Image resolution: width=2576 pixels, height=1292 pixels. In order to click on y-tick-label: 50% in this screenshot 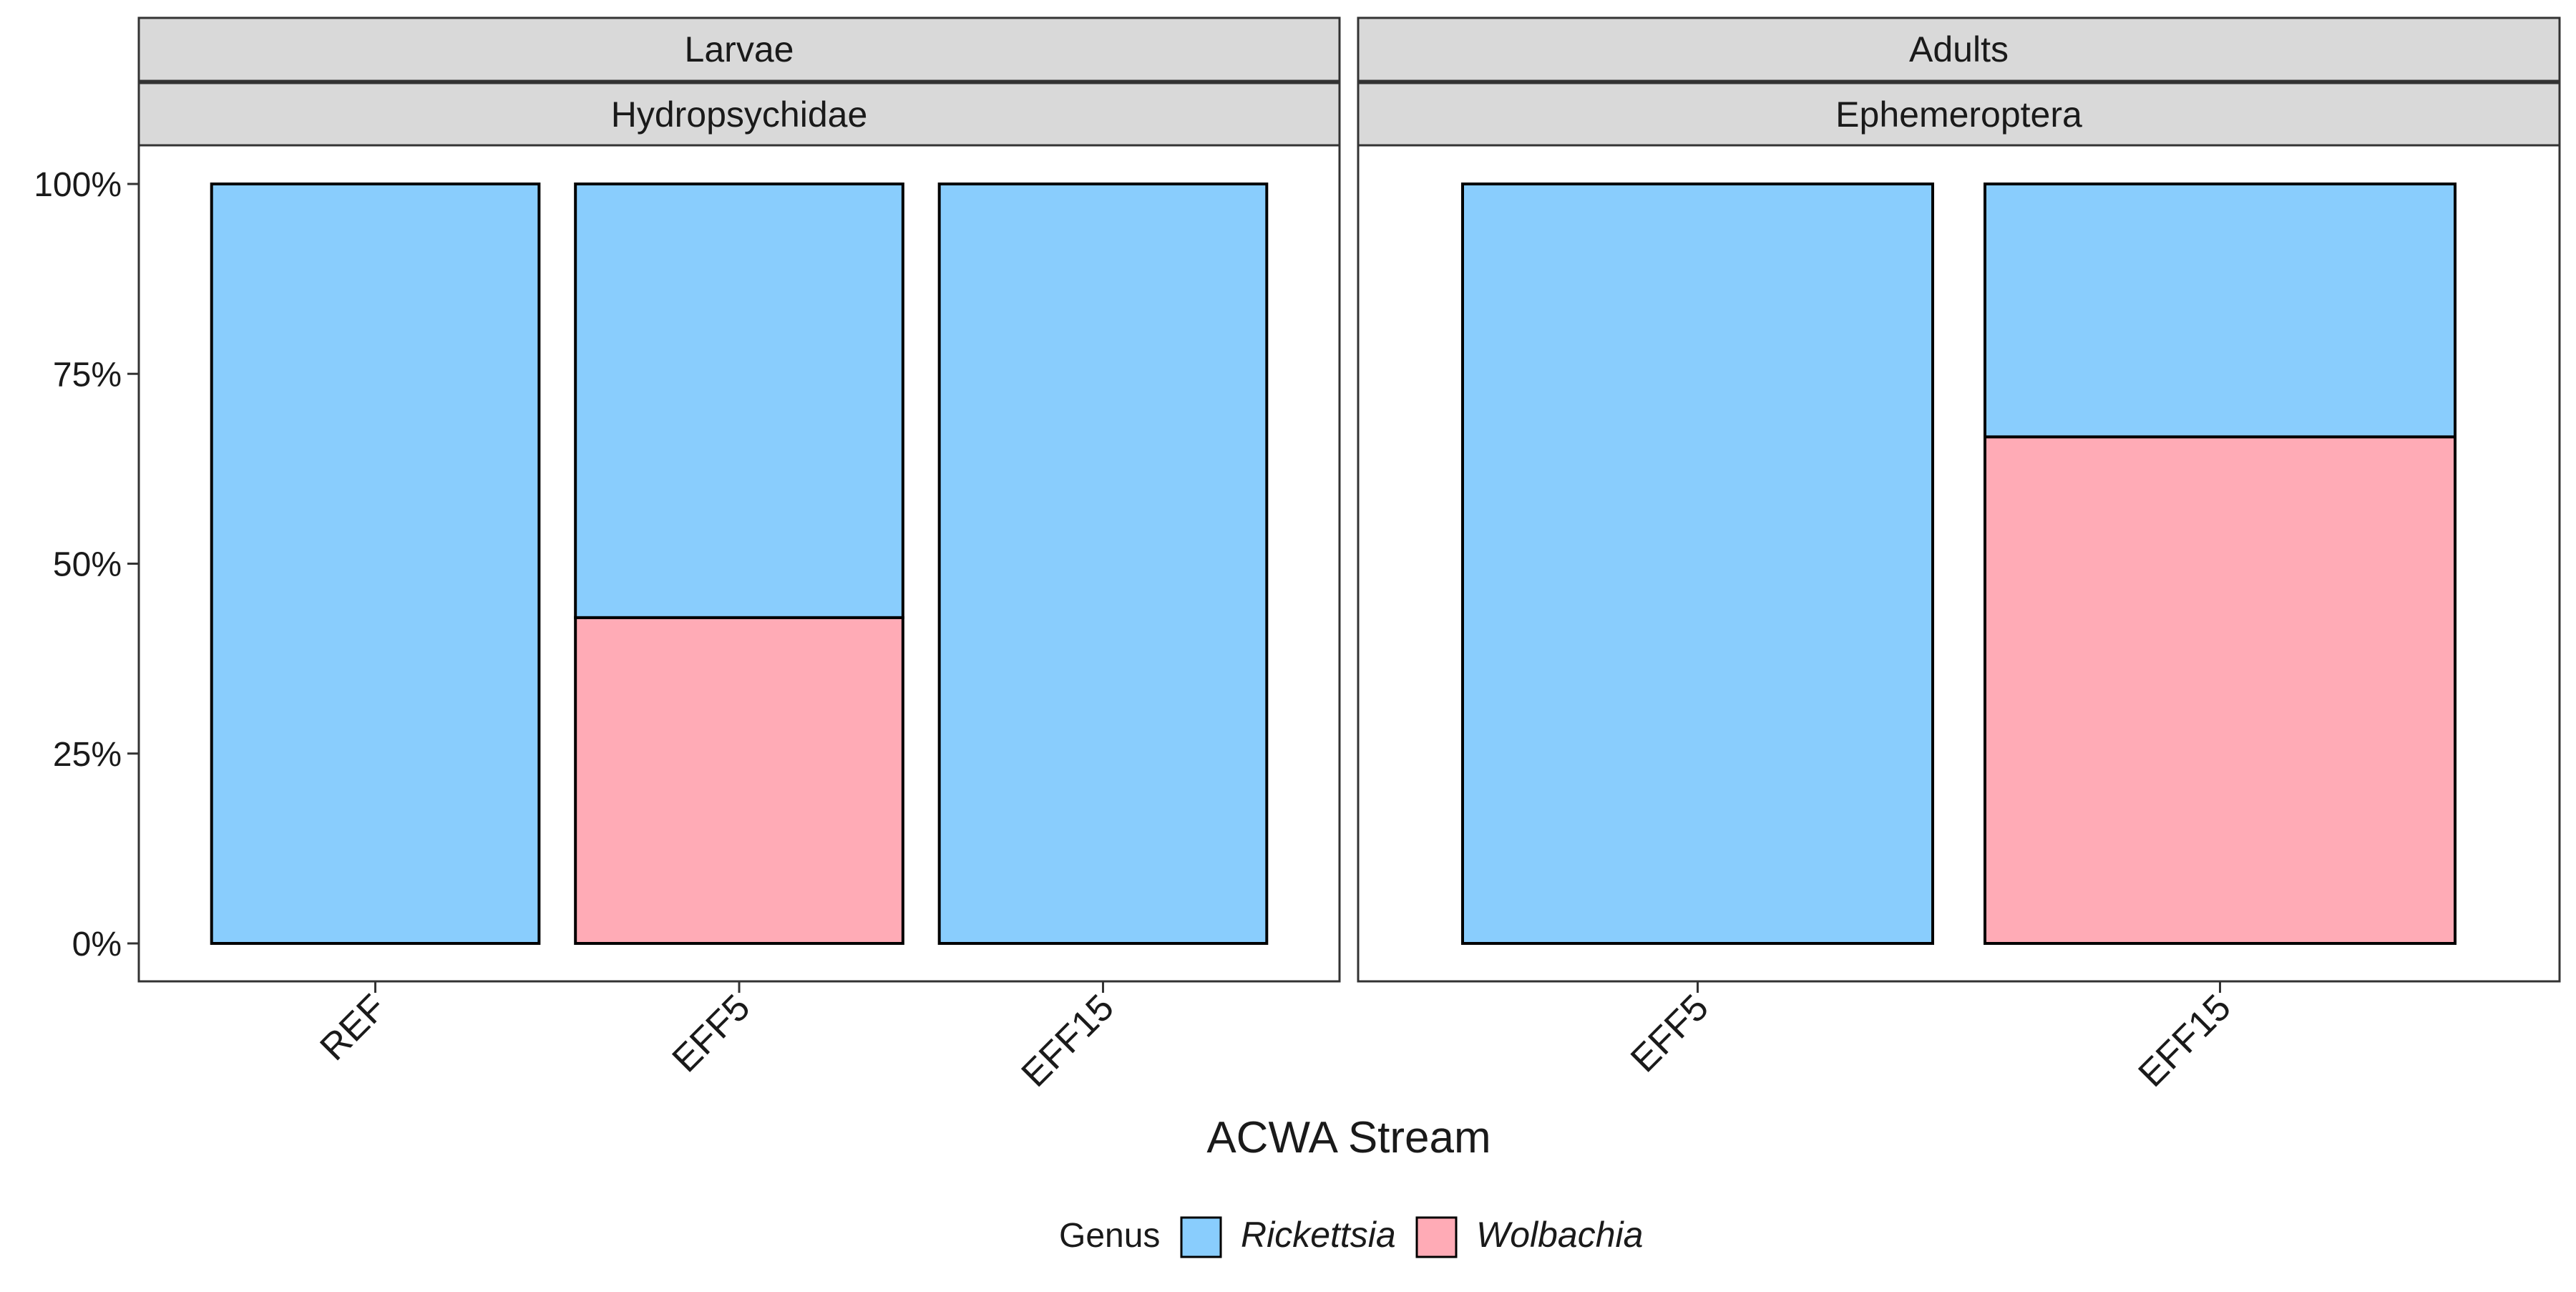, I will do `click(87, 565)`.